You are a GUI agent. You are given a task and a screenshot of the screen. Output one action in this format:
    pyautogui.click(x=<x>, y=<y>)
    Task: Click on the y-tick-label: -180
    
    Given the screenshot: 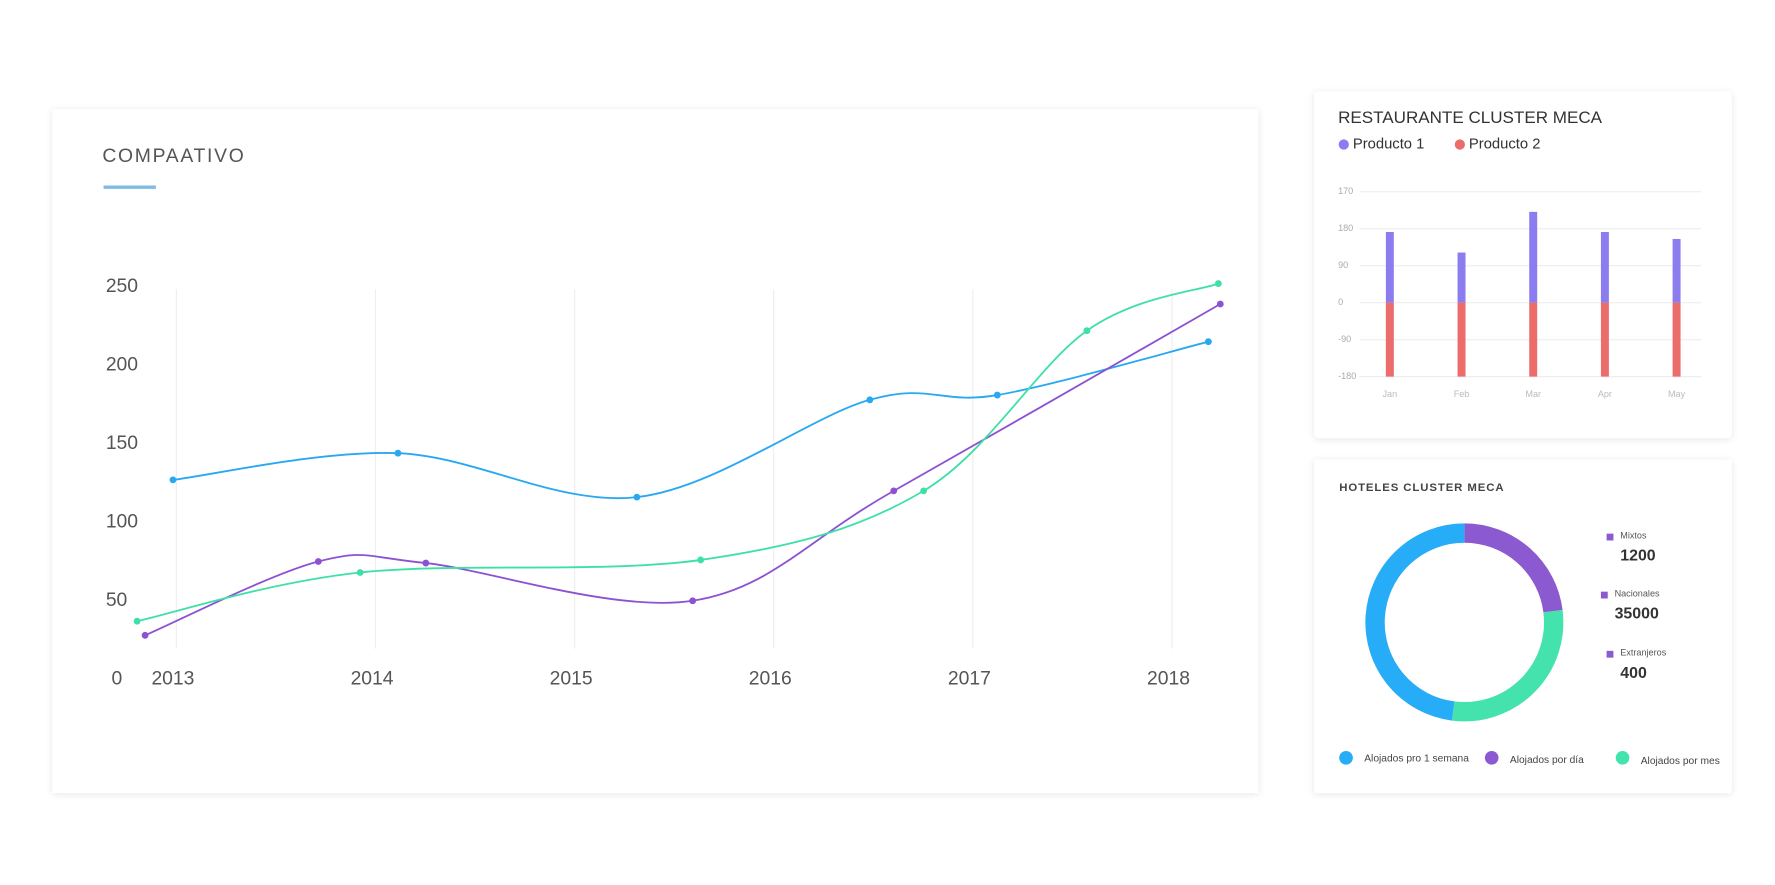 What is the action you would take?
    pyautogui.click(x=1347, y=376)
    